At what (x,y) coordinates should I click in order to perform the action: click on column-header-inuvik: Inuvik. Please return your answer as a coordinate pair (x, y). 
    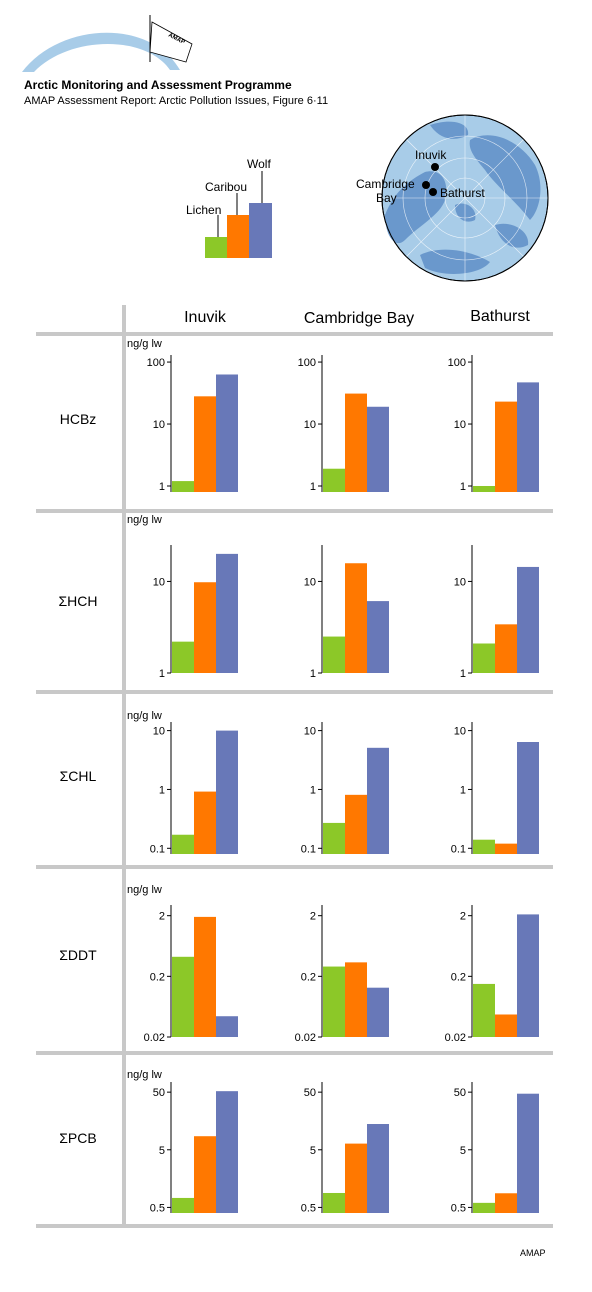
    Looking at the image, I should click on (205, 317).